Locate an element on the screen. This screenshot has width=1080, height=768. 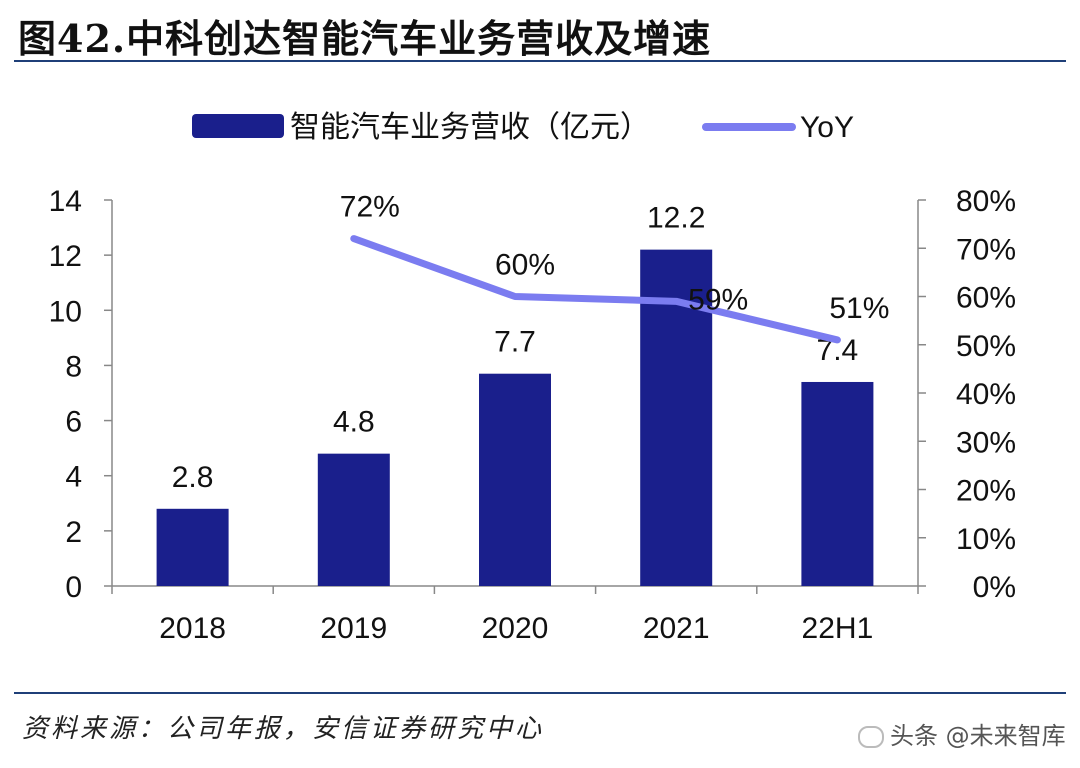
left-tick-label: 4 is located at coordinates (73, 477).